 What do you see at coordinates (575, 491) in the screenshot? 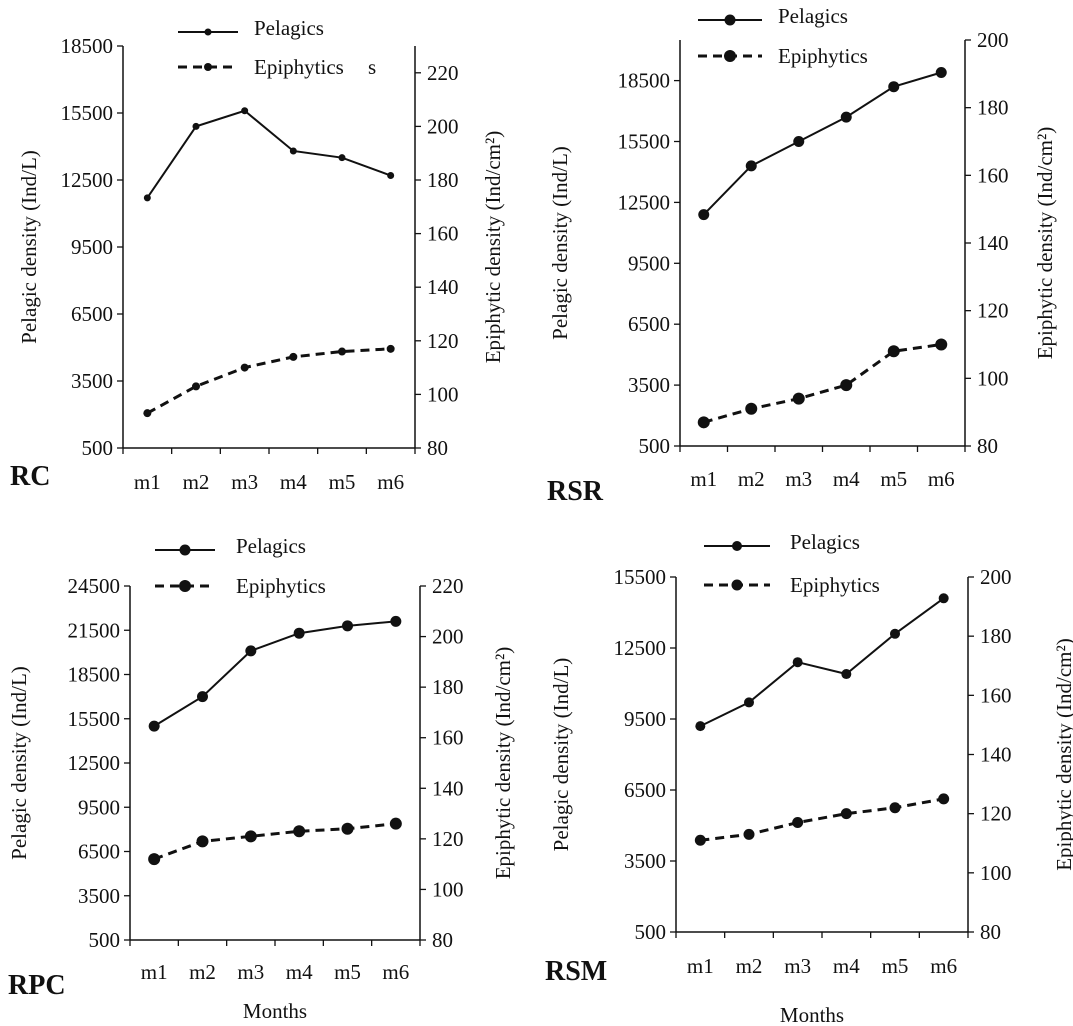
I see `panel-label: RSR` at bounding box center [575, 491].